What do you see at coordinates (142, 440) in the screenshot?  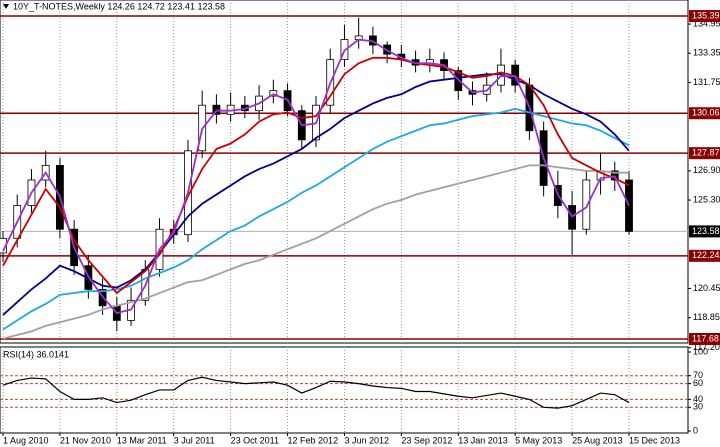 I see `x-tick-label: 13 Mar 2011` at bounding box center [142, 440].